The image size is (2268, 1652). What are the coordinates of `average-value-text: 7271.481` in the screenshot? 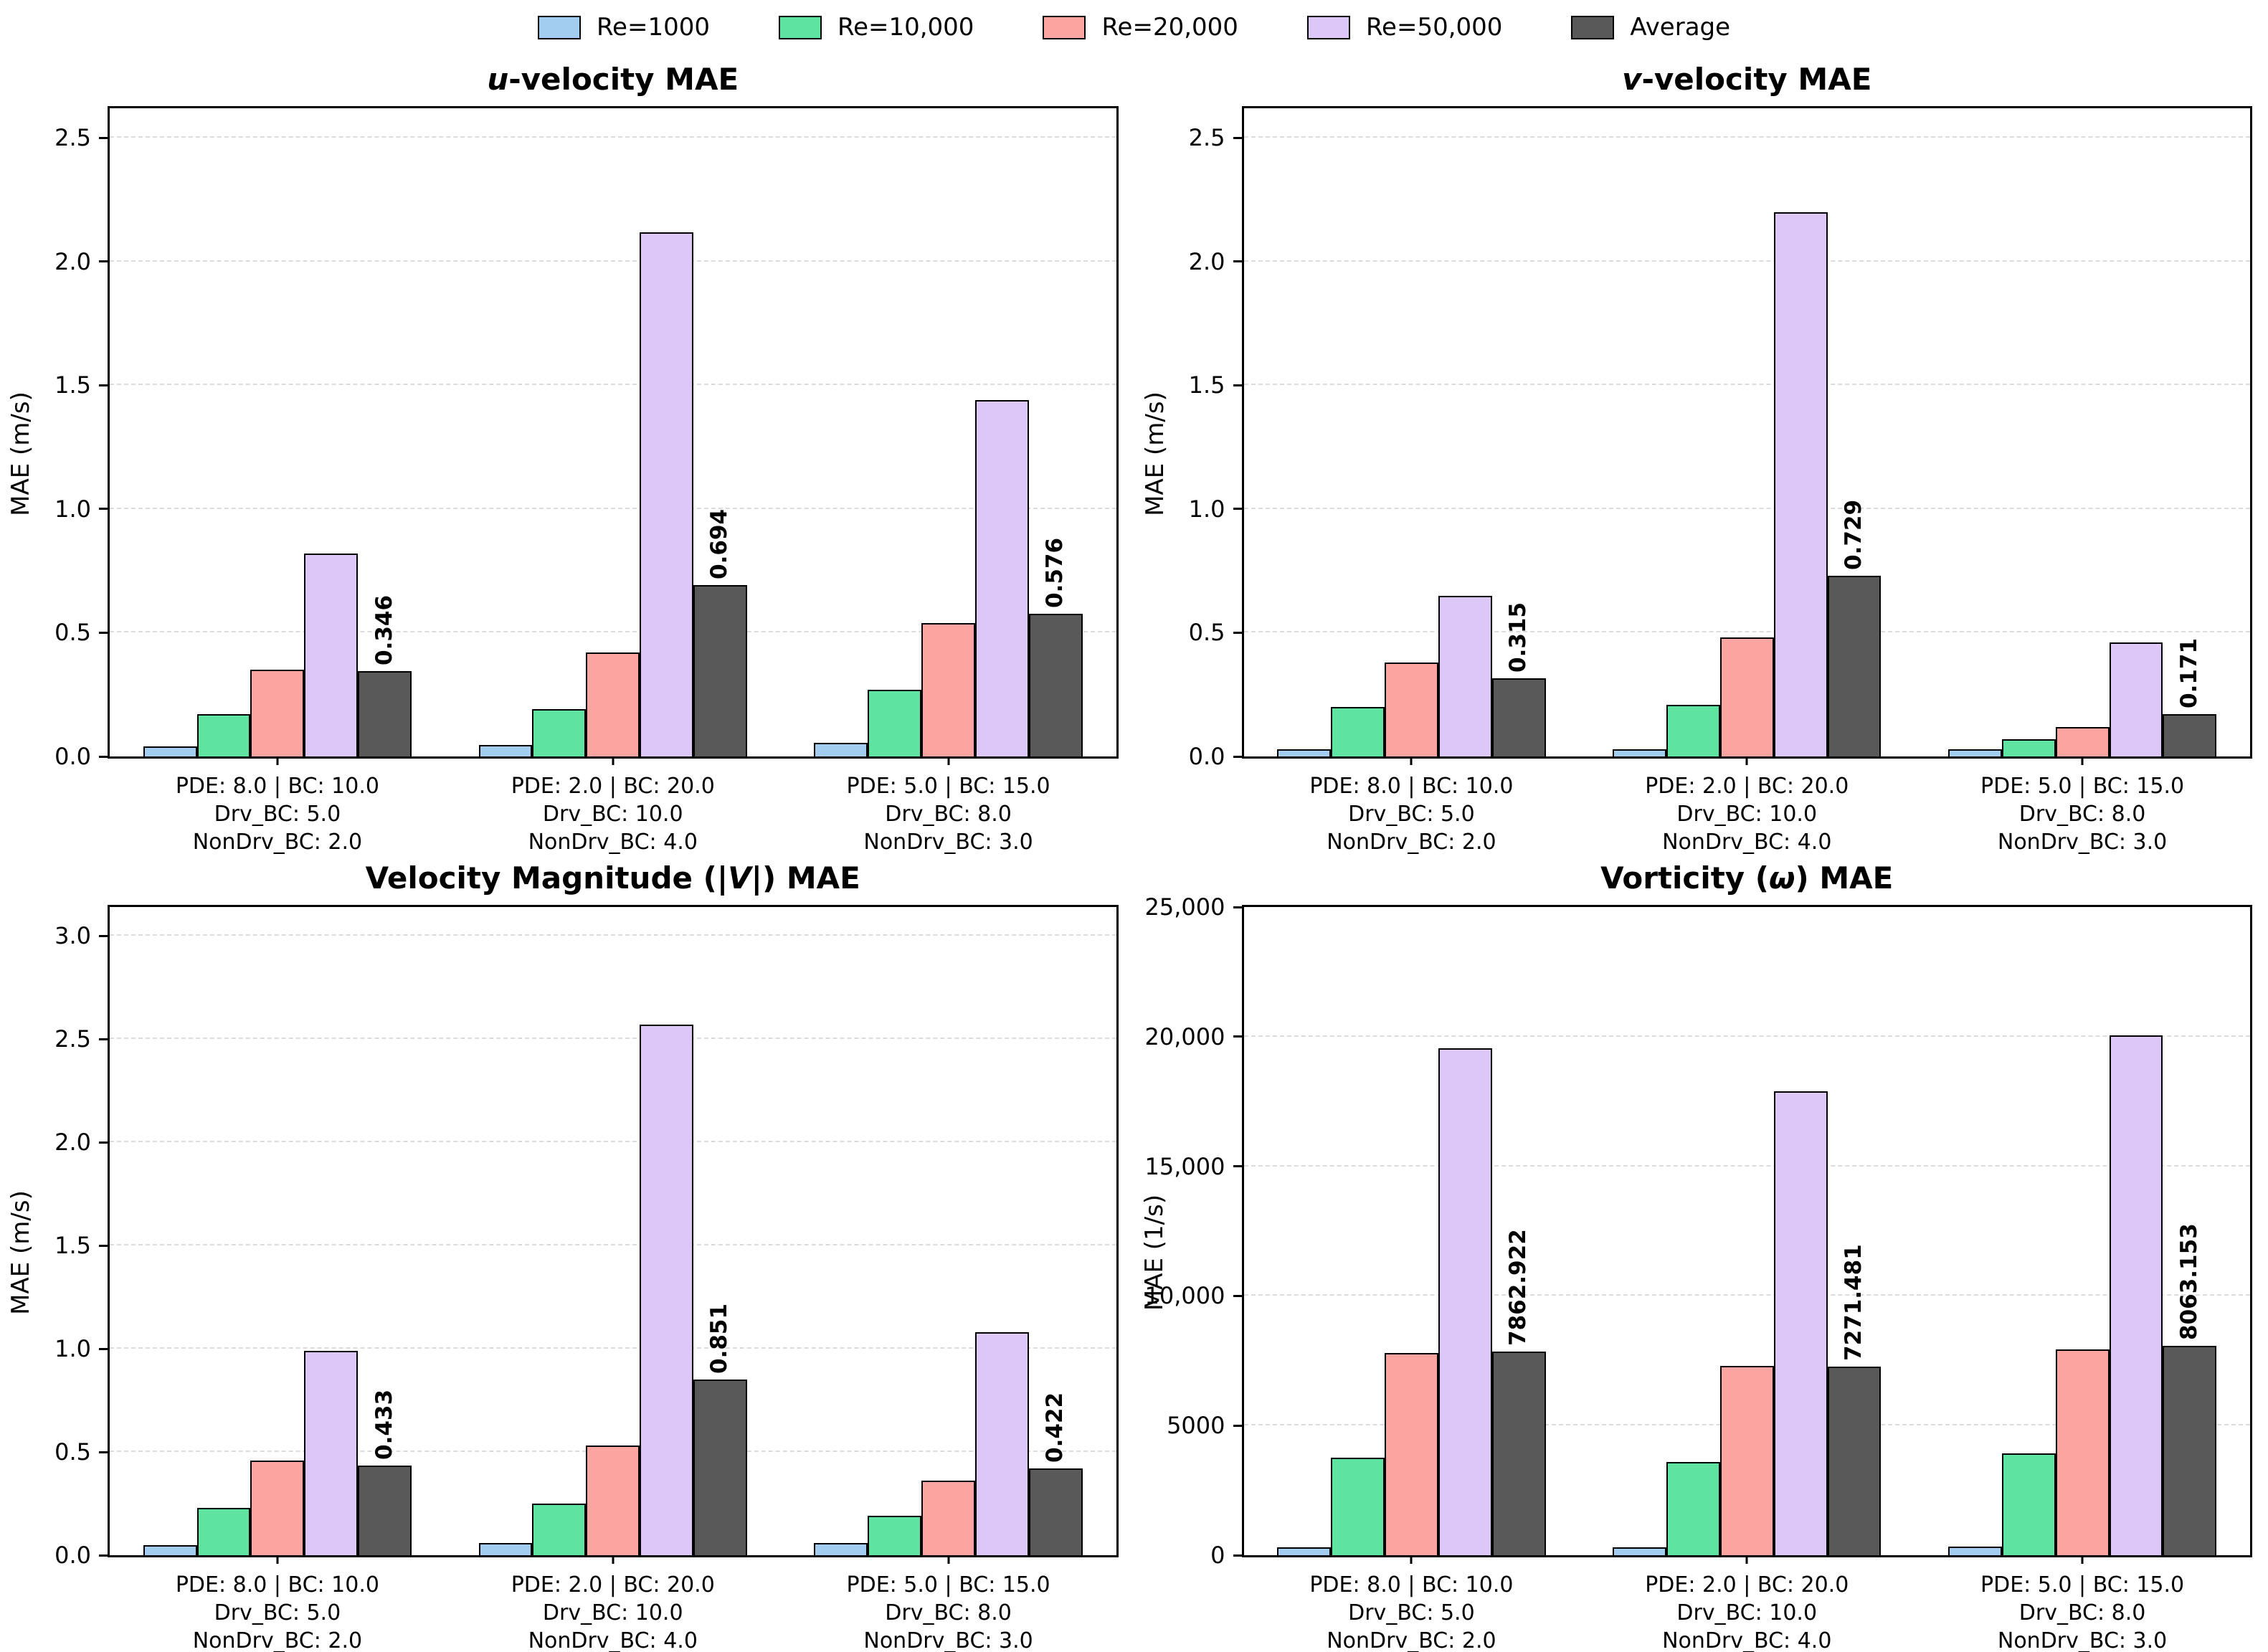 It's located at (1853, 1303).